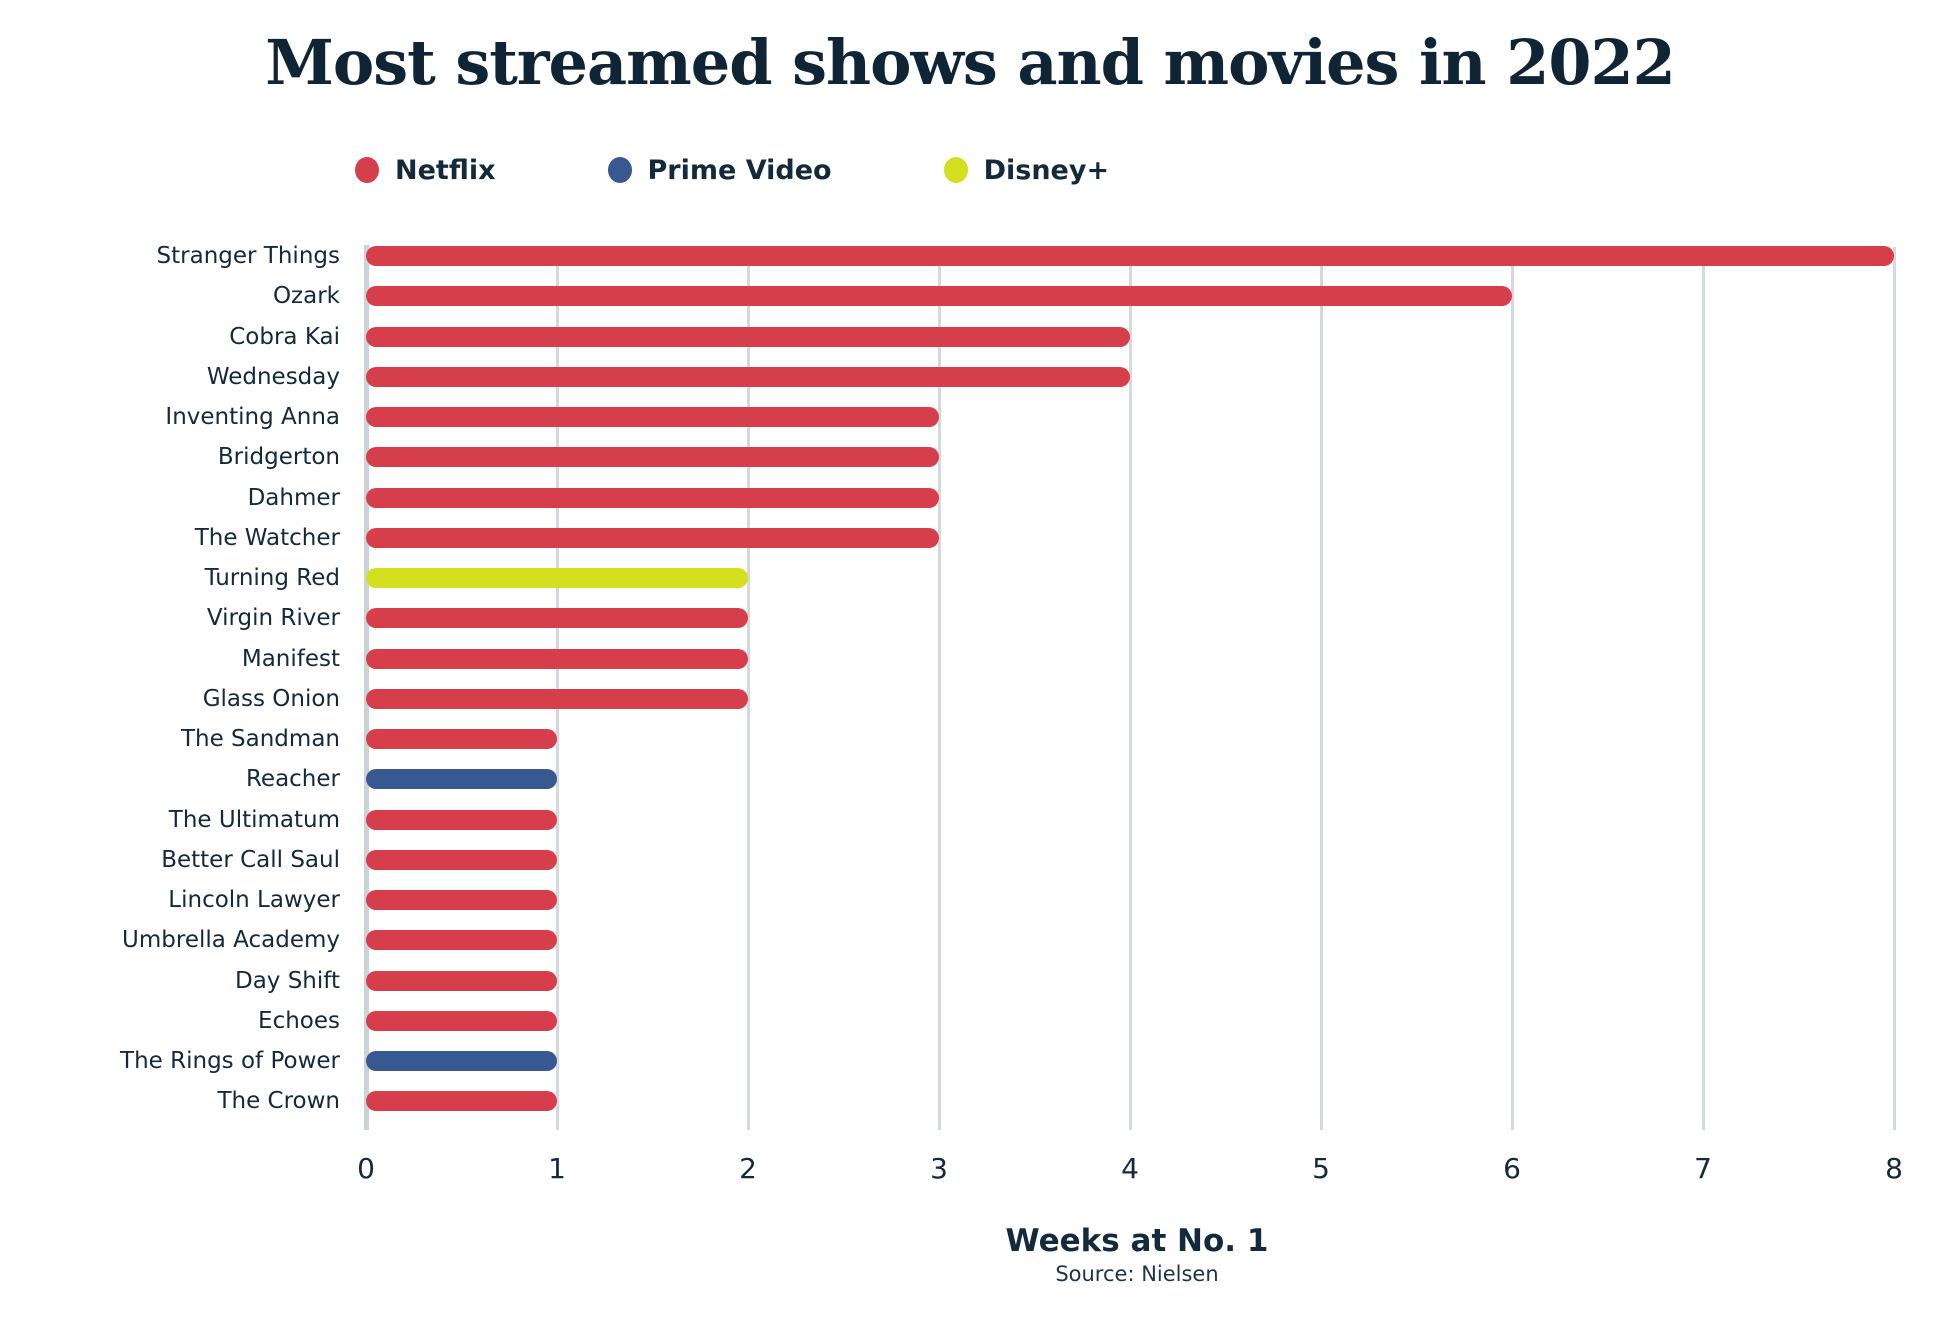  What do you see at coordinates (970, 417) in the screenshot?
I see `bar-row: Inventing Anna` at bounding box center [970, 417].